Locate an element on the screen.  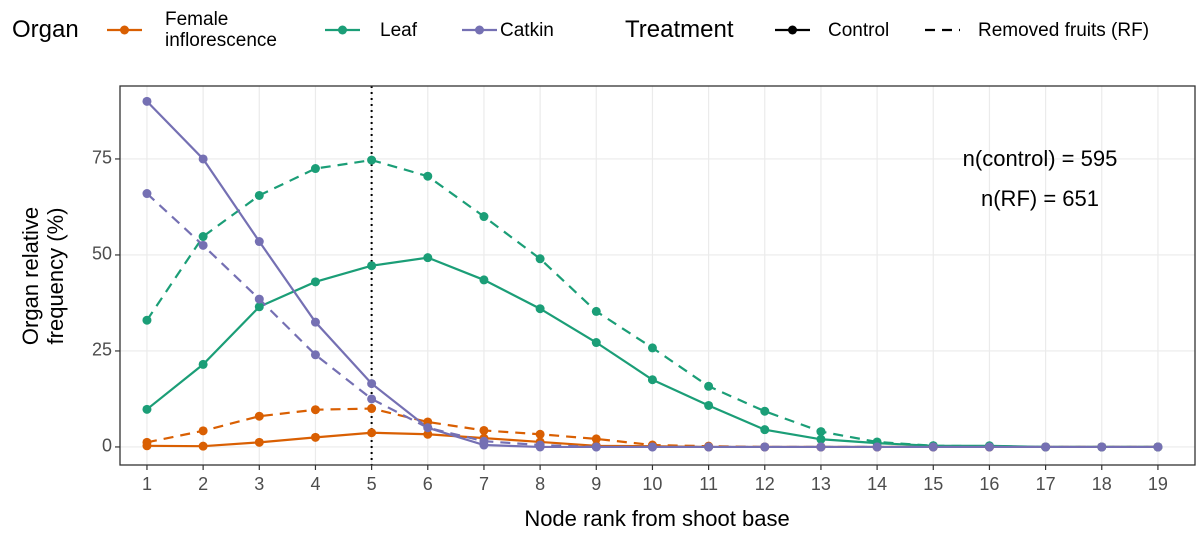
y-tick-label: 50 is located at coordinates (102, 254).